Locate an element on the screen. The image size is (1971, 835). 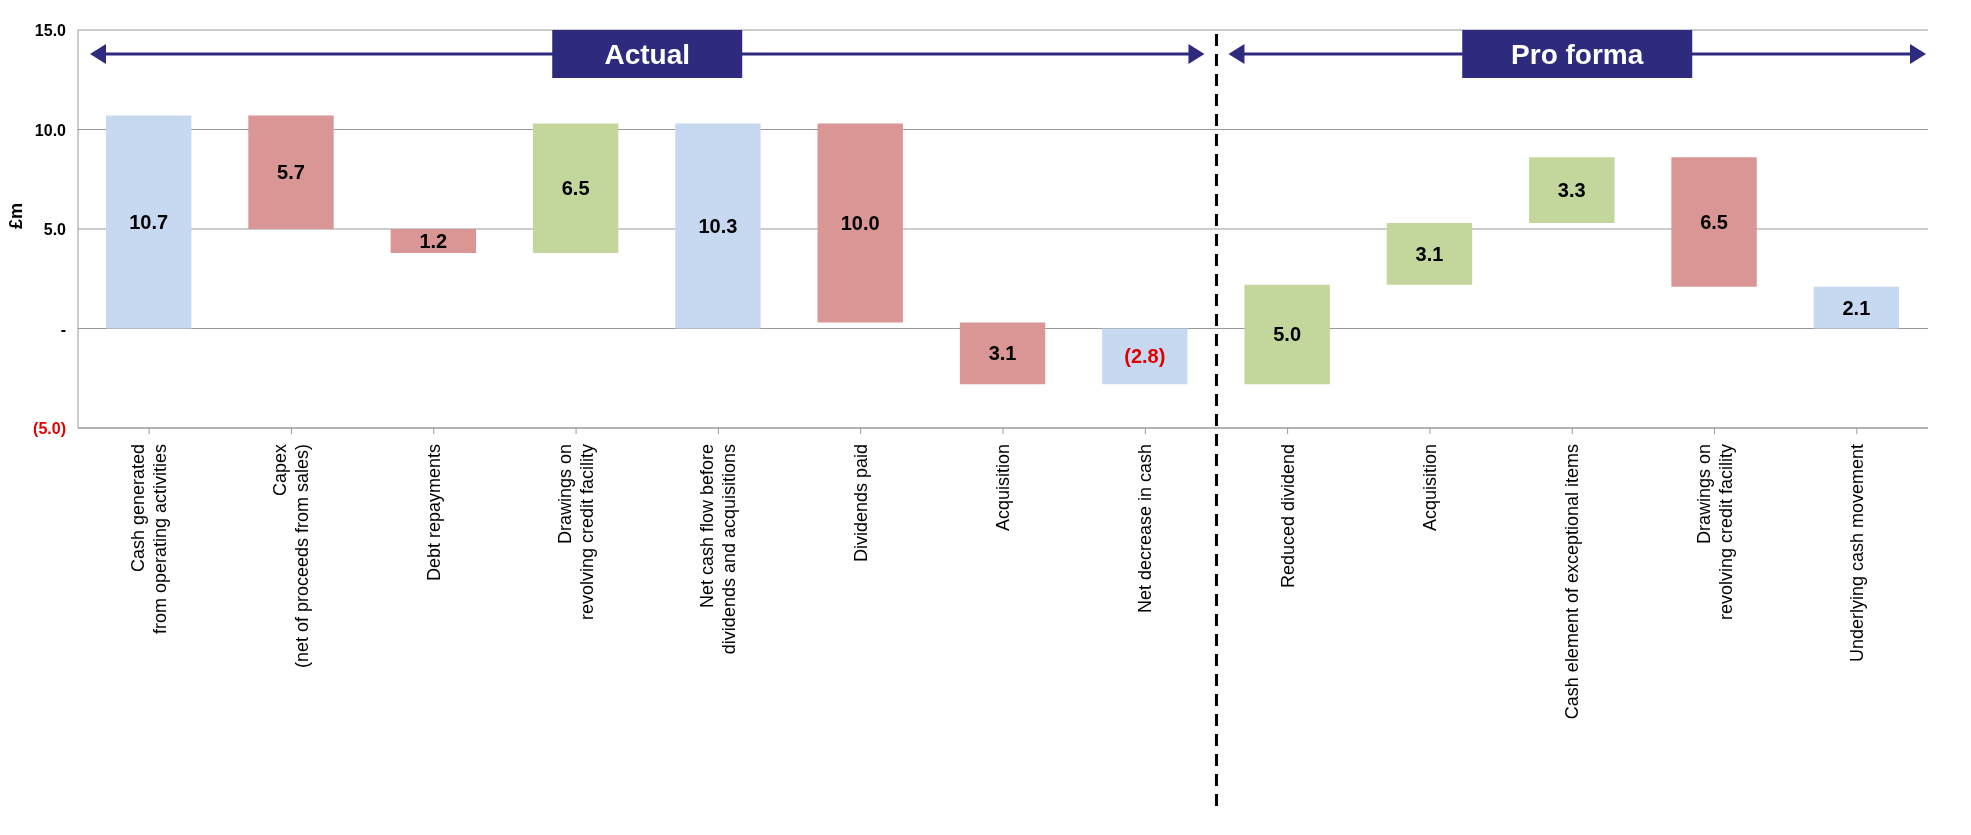
x-tick-label: Debt repayments is located at coordinates (433, 513).